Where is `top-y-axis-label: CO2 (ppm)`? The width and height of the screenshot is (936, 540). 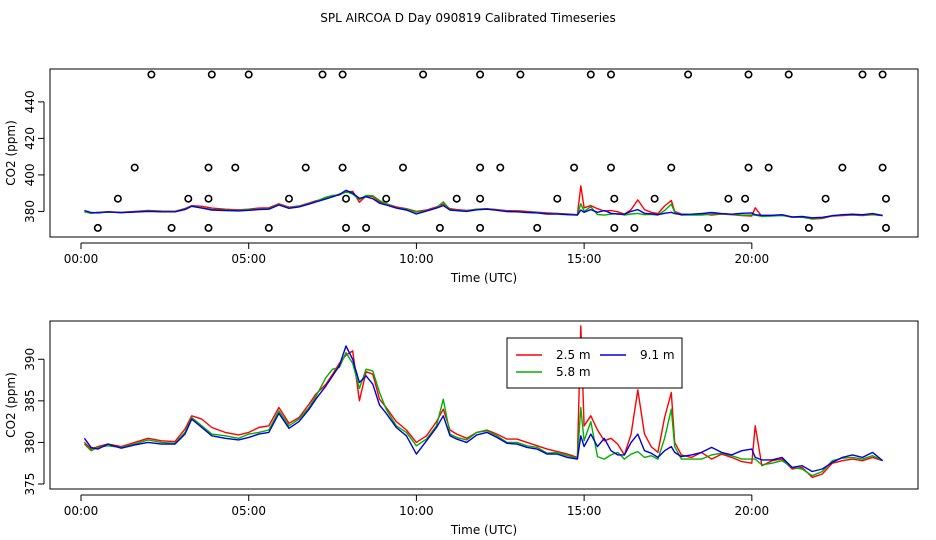 top-y-axis-label: CO2 (ppm) is located at coordinates (11, 153).